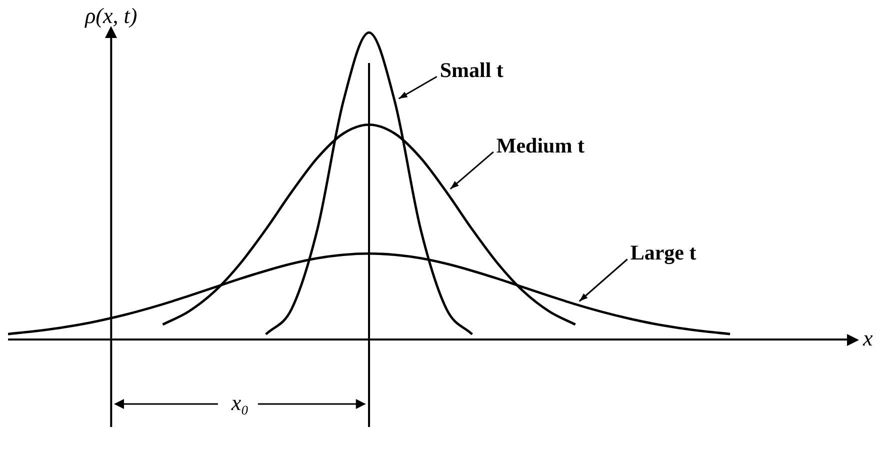 The height and width of the screenshot is (455, 889). What do you see at coordinates (240, 403) in the screenshot?
I see `text: x₀` at bounding box center [240, 403].